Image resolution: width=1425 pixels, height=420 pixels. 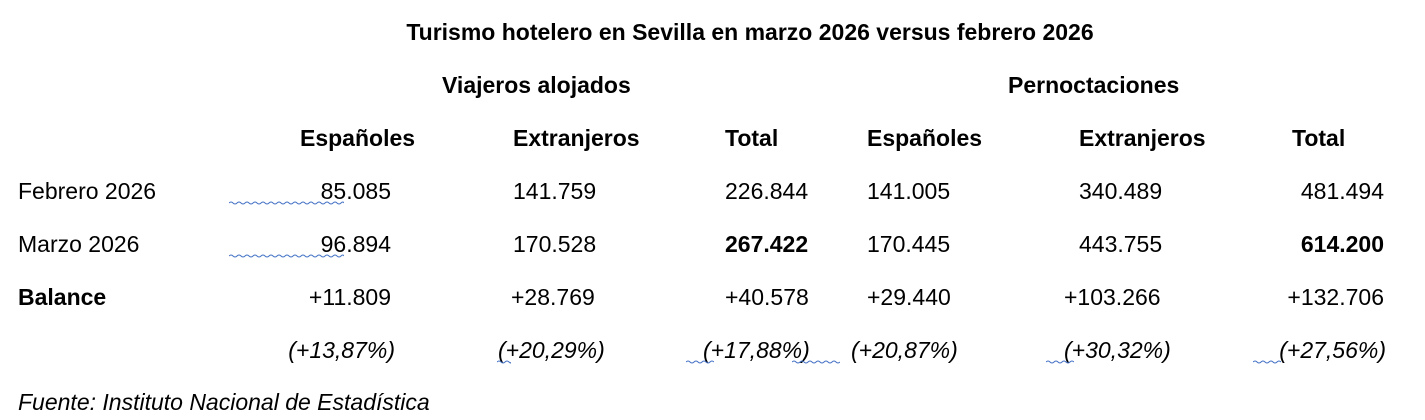 What do you see at coordinates (1121, 244) in the screenshot?
I see `cell-marzo-extranjeros-pernoctaciones: 443.755` at bounding box center [1121, 244].